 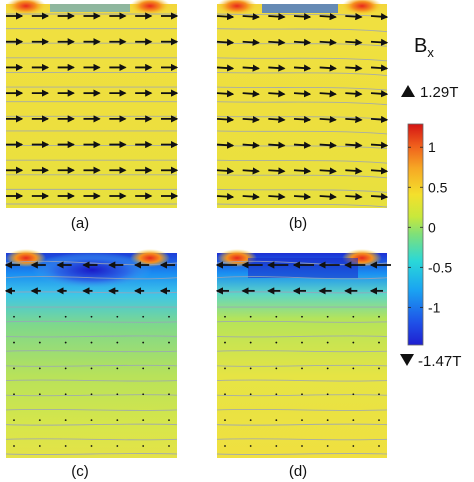 I want to click on colorbar-tick-label: 0, so click(x=432, y=227).